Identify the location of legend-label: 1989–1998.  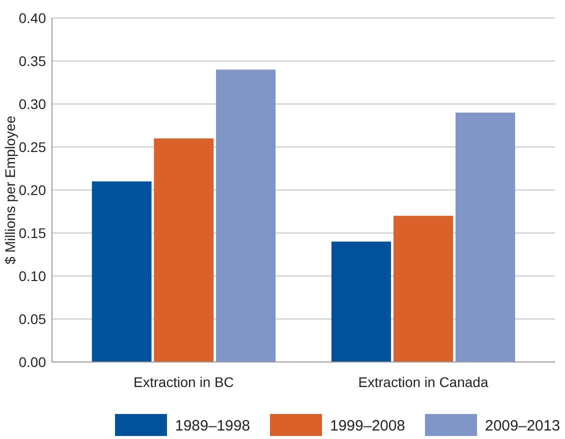
(212, 425).